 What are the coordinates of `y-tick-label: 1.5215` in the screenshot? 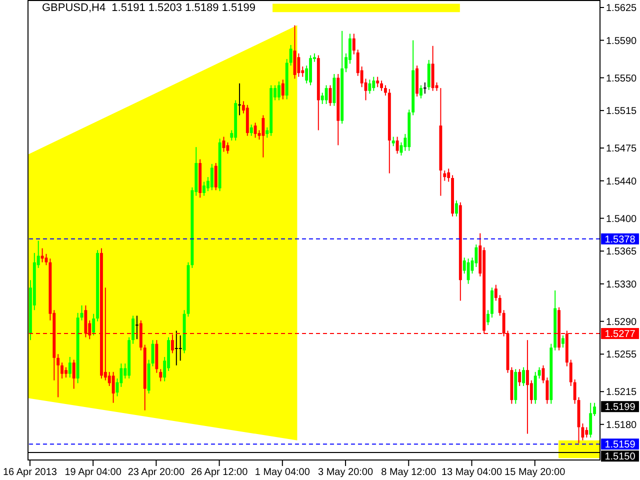 It's located at (622, 392).